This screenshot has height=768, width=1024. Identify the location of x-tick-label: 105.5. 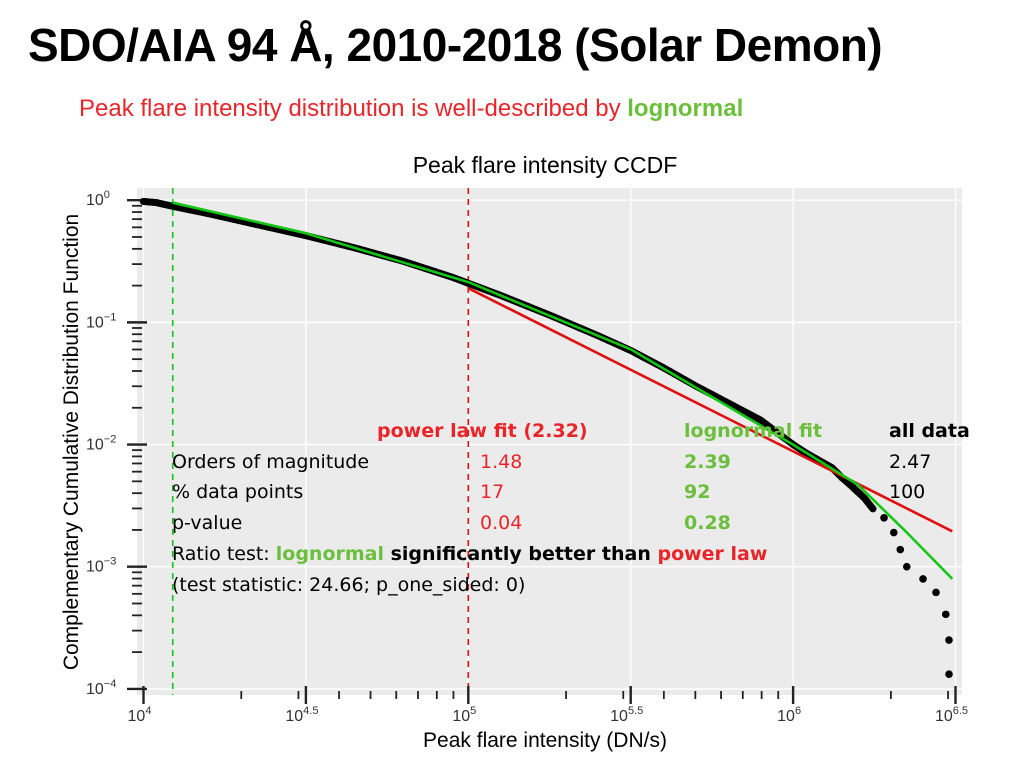
(626, 715).